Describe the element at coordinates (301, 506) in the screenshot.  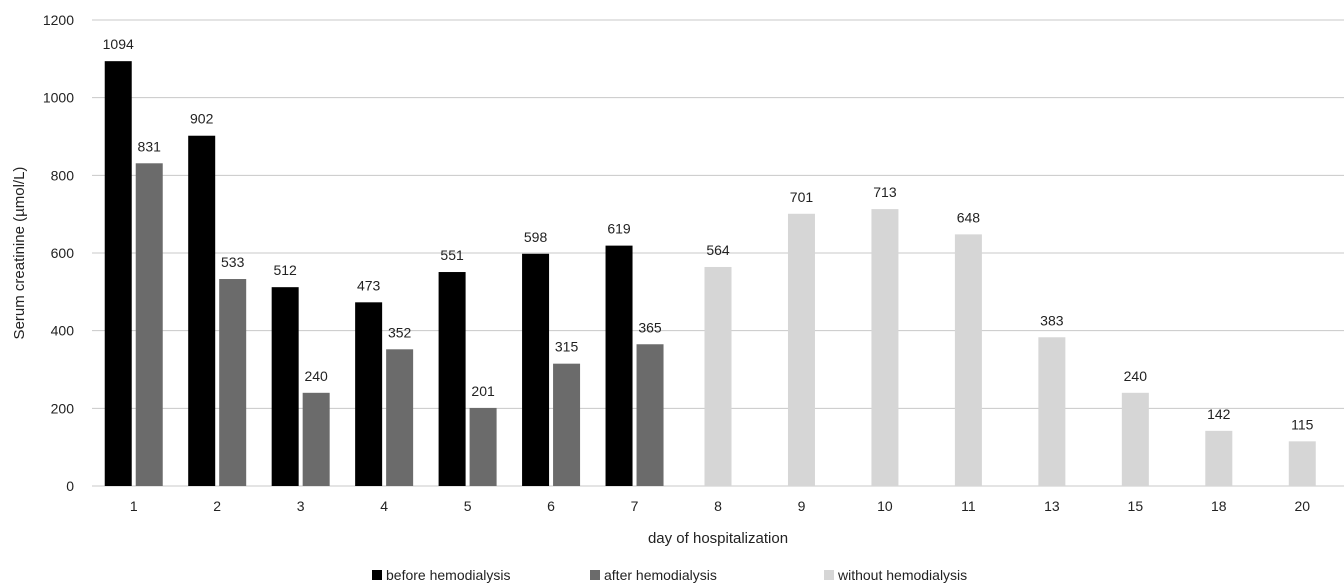
I see `x-tick-label: 3` at that location.